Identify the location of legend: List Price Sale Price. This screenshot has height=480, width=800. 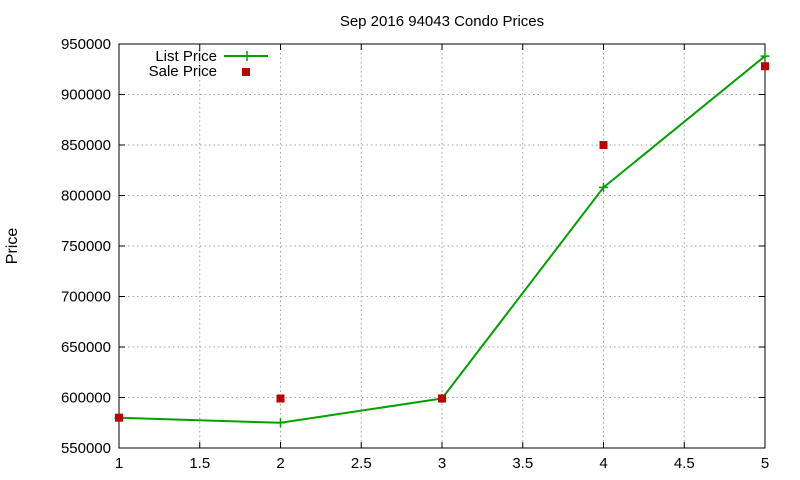
(208, 64).